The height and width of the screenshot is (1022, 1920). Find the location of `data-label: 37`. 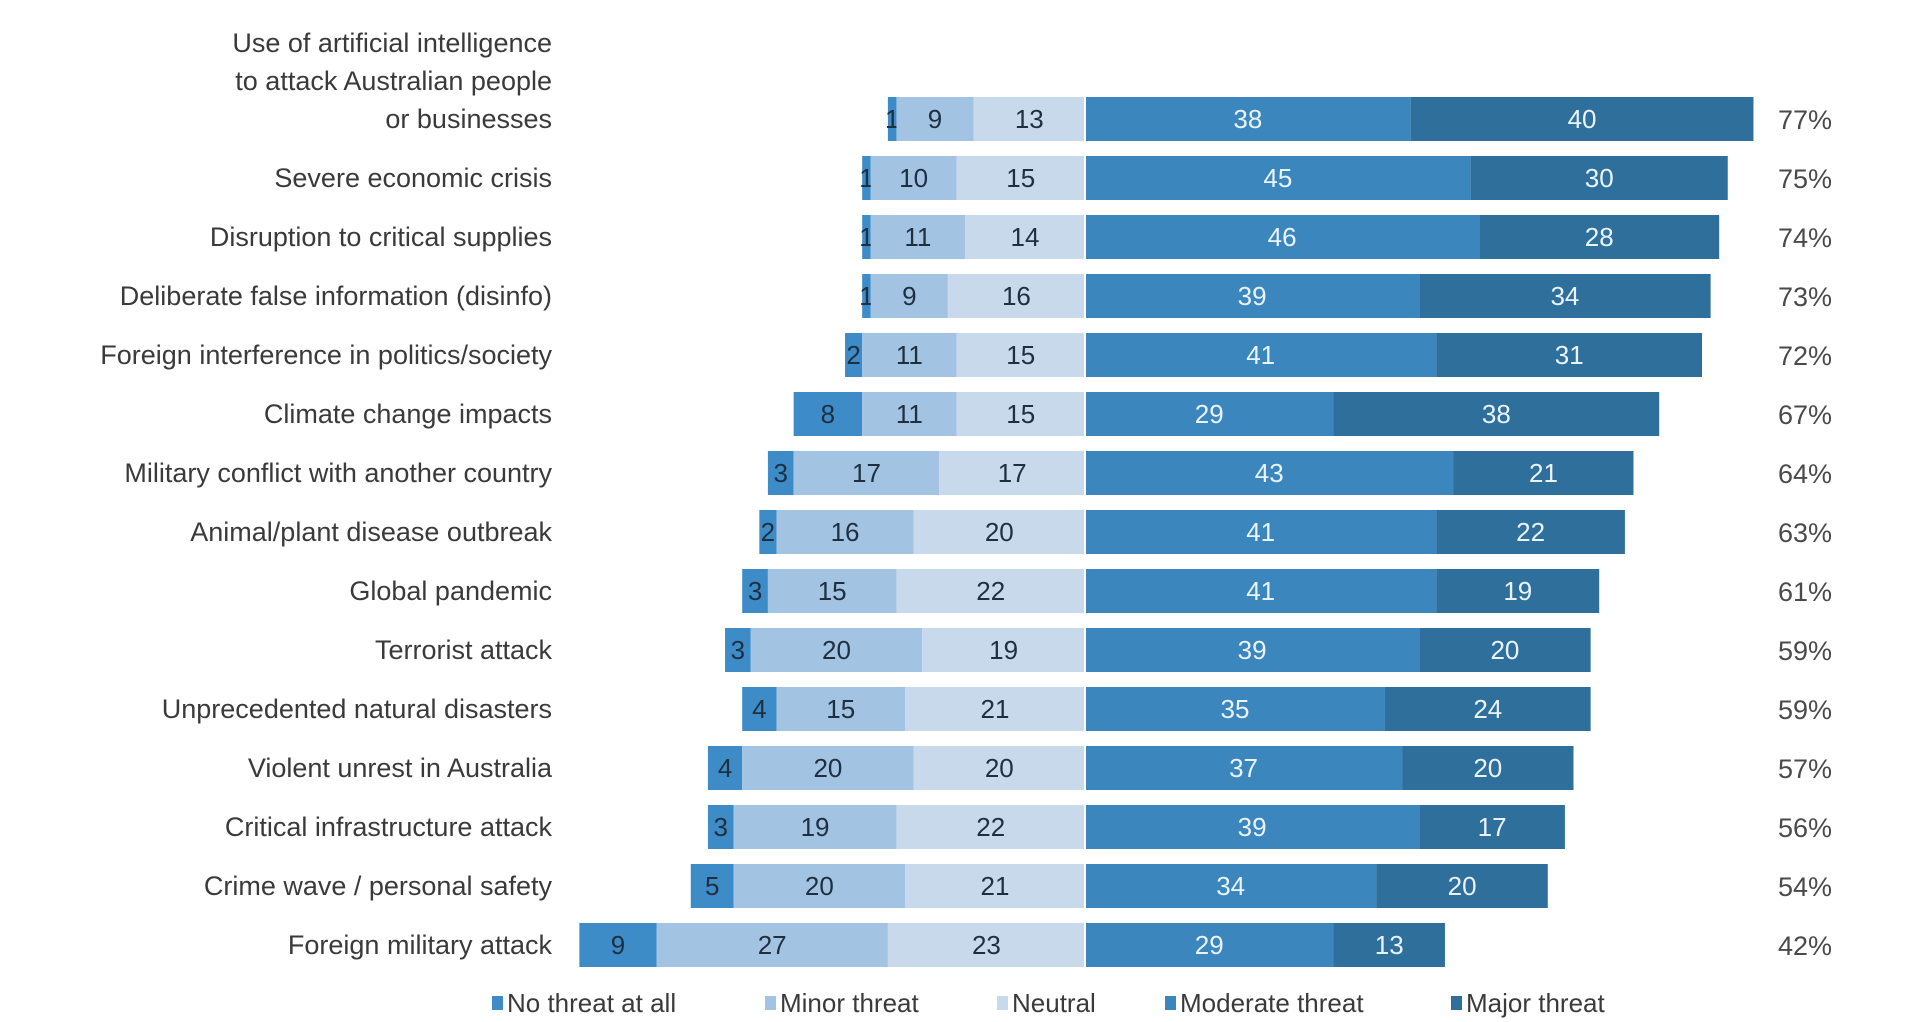

data-label: 37 is located at coordinates (1243, 768).